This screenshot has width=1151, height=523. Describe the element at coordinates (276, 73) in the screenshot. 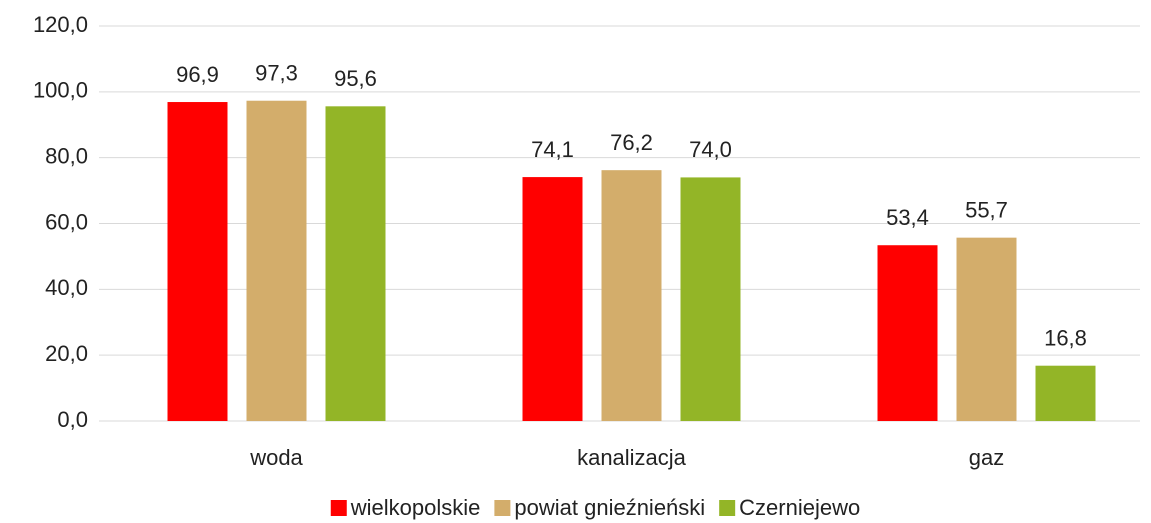

I see `value-label: 97,3` at that location.